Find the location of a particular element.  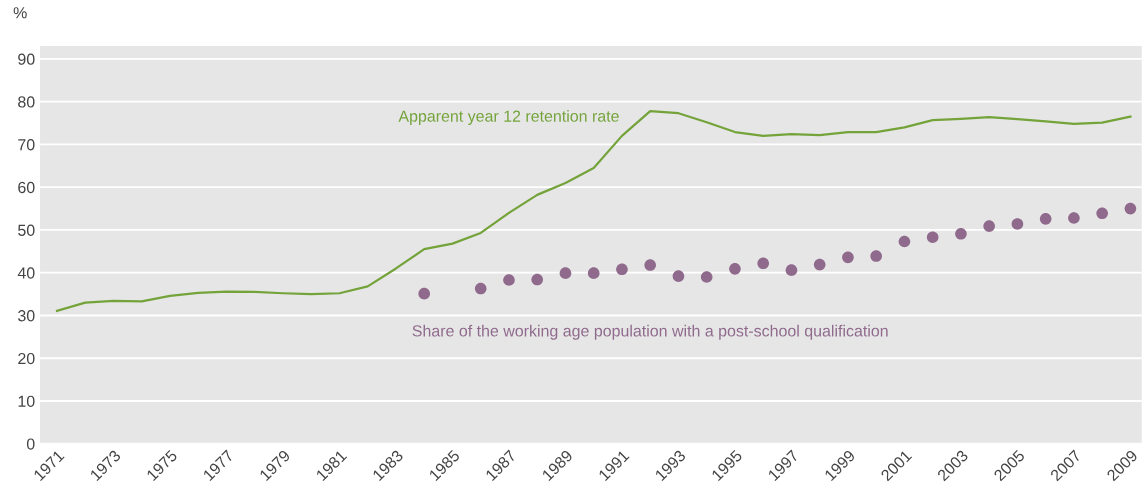

y-tick-label: 0 is located at coordinates (30, 444).